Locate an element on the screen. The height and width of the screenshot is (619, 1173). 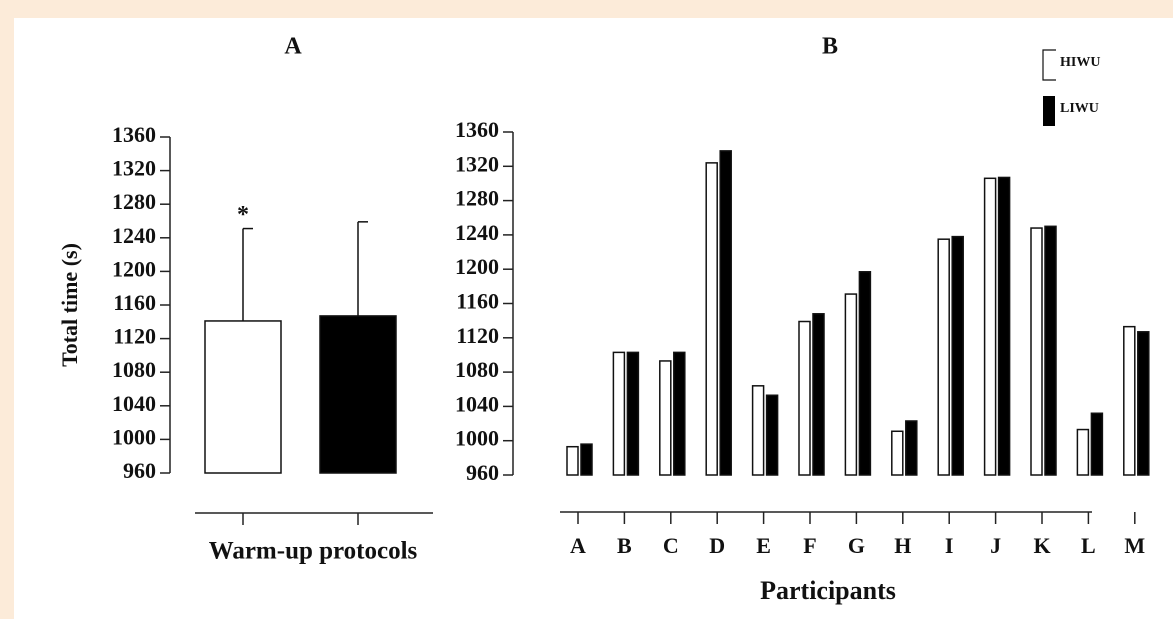
annotation: * is located at coordinates (243, 215).